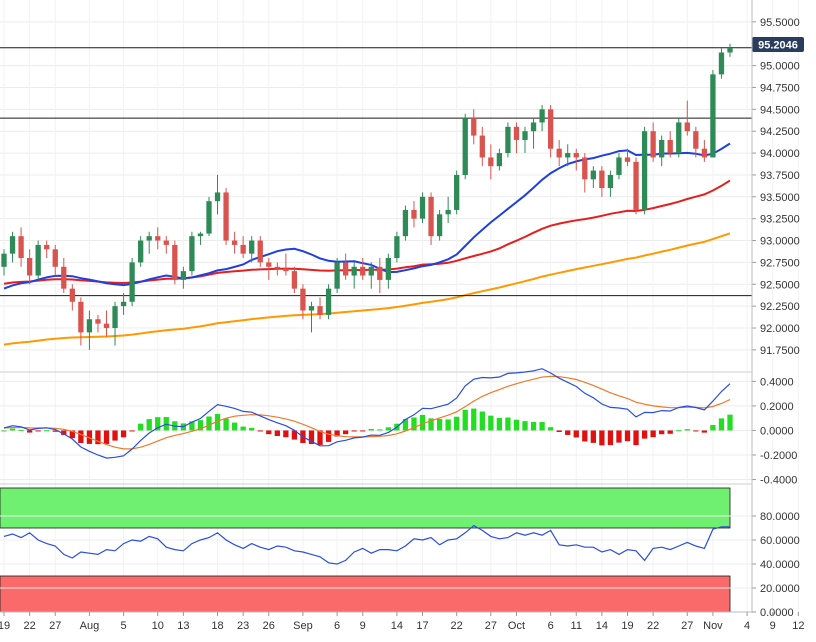 This screenshot has height=642, width=816. I want to click on macd-tick-label: 0.4000, so click(777, 382).